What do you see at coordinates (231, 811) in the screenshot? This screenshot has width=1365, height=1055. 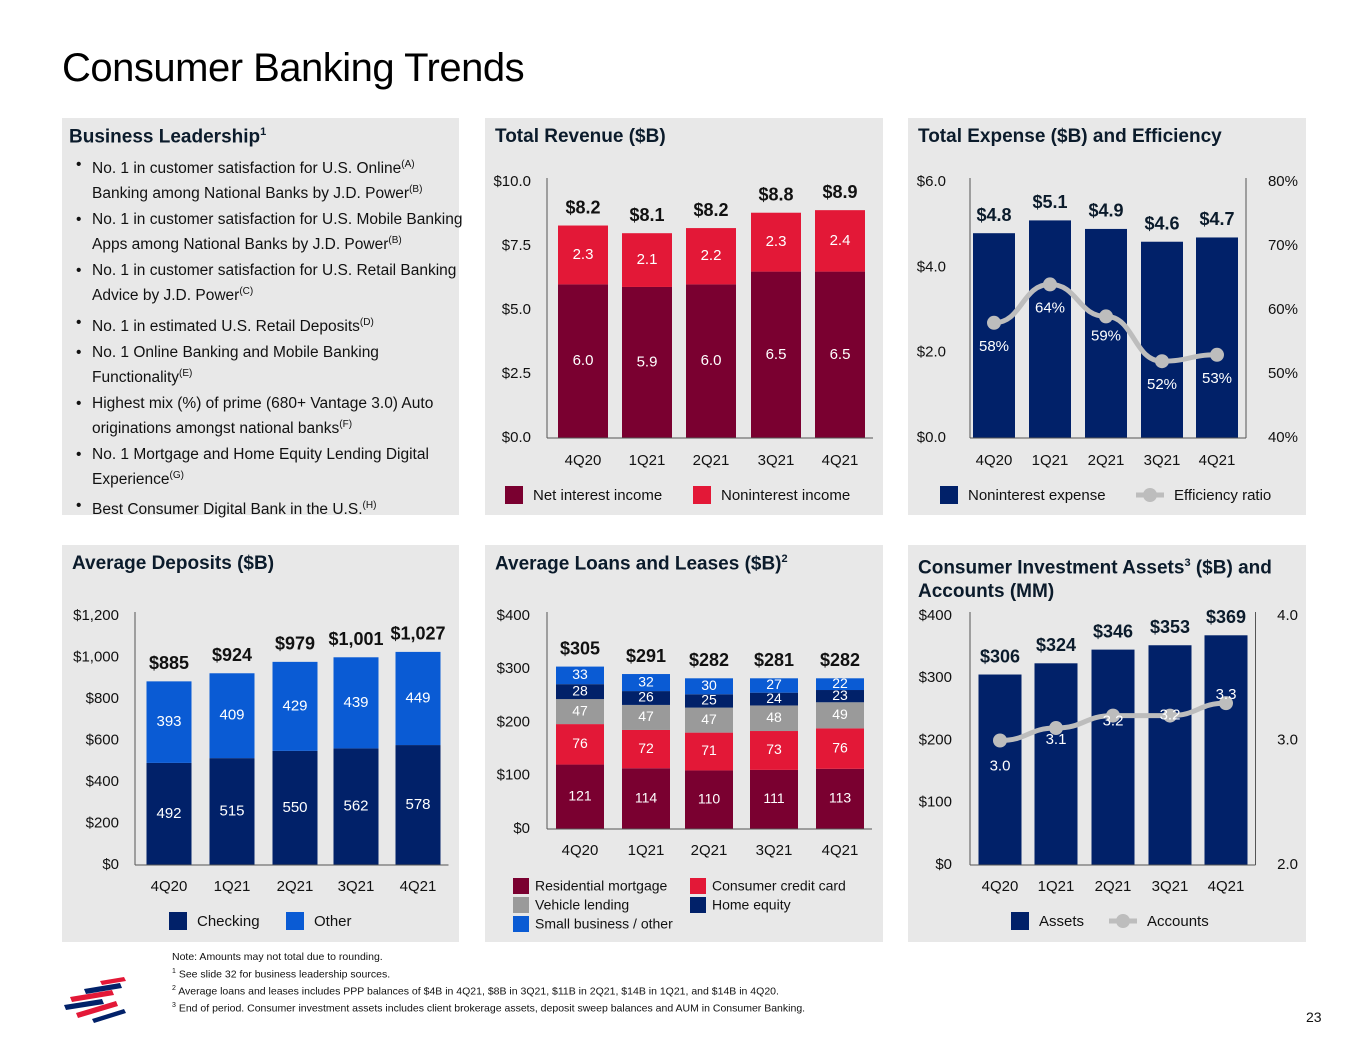 I see `bar-value-label: 515` at bounding box center [231, 811].